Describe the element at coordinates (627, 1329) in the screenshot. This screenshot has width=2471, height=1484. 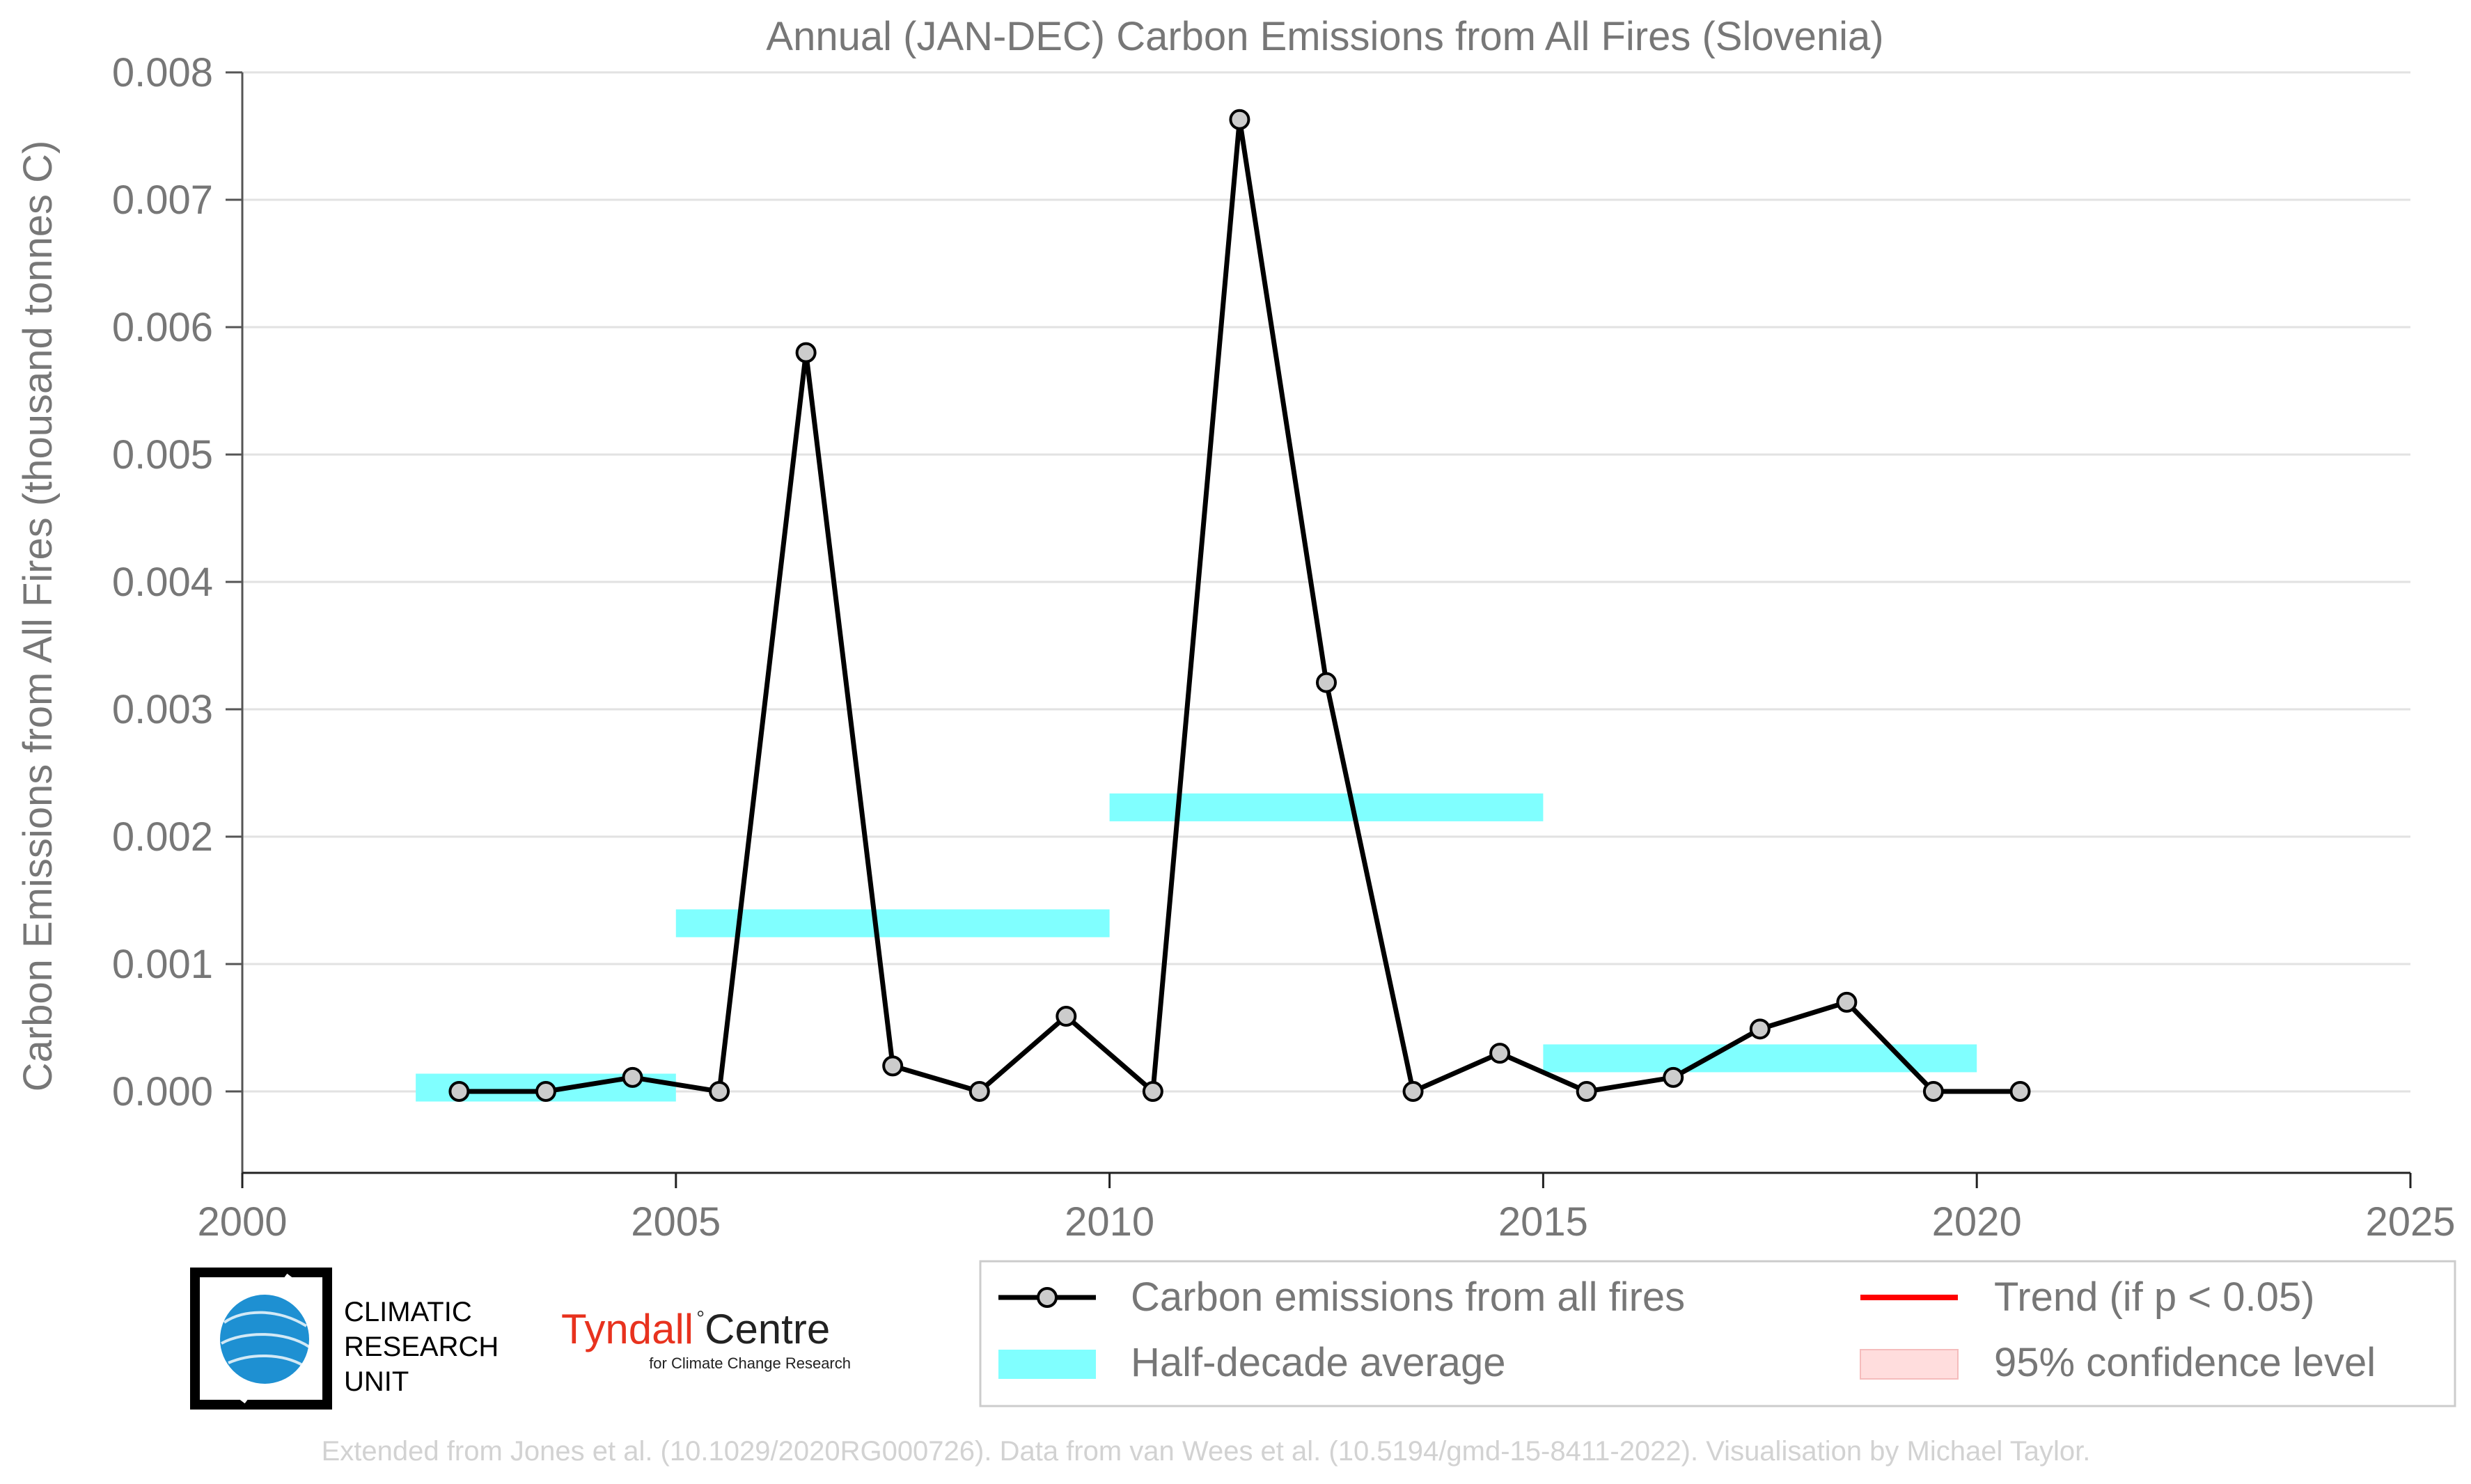
I see `tyndall-main-text: Tyndall` at that location.